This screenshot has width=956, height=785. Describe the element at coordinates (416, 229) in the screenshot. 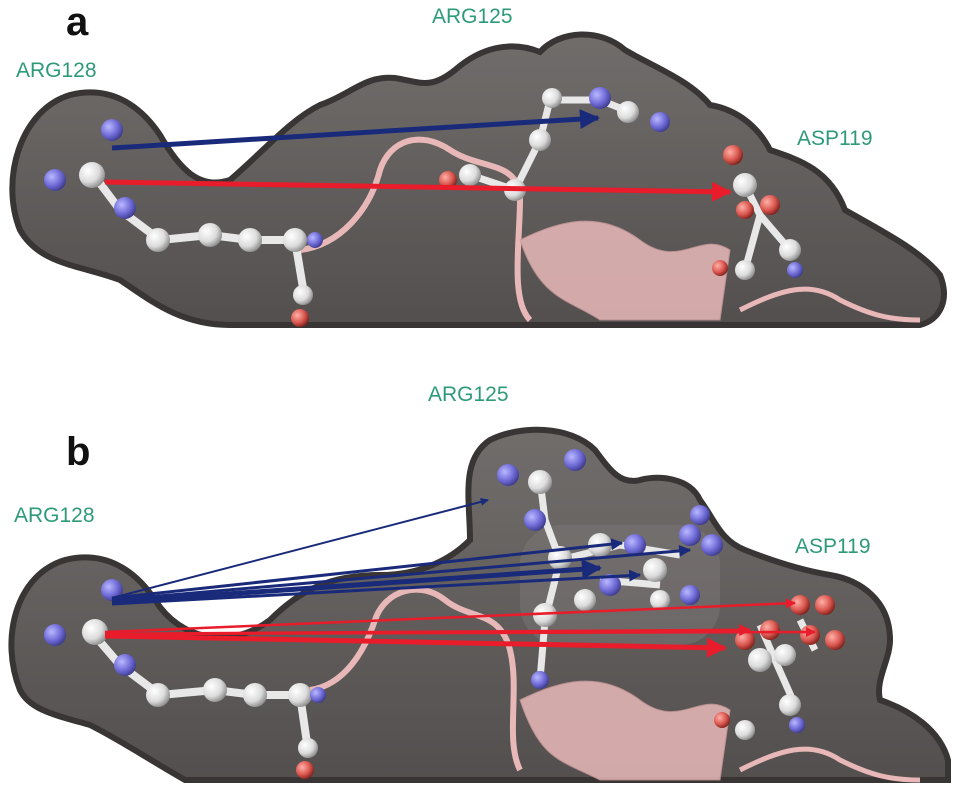

I see `ribbon-a` at that location.